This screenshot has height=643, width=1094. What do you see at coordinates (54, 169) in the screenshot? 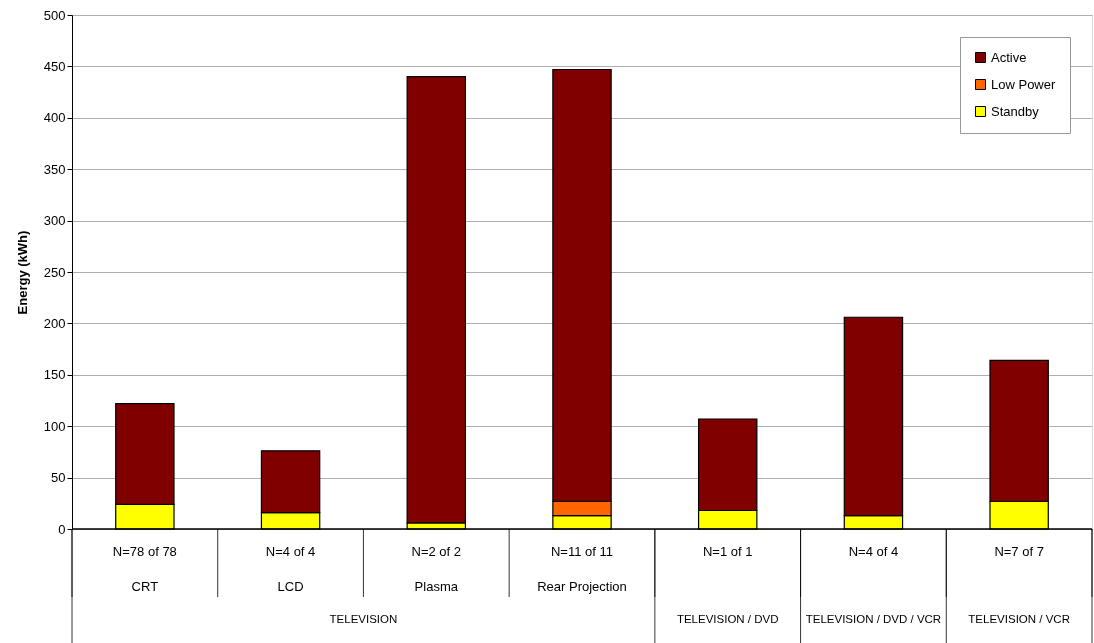
I see `y-tick-label: 350` at bounding box center [54, 169].